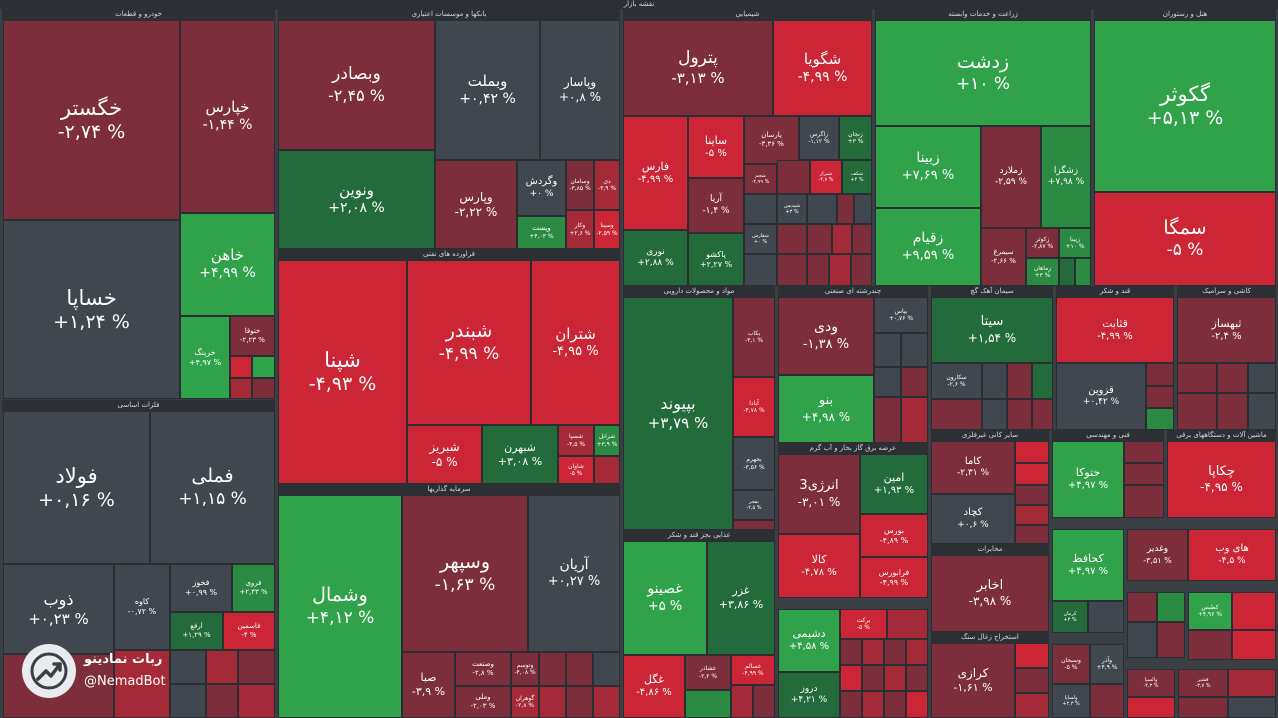 This screenshot has width=1278, height=718. What do you see at coordinates (894, 535) in the screenshot?
I see `tile-boors: بورس -۴,۸۹ %` at bounding box center [894, 535].